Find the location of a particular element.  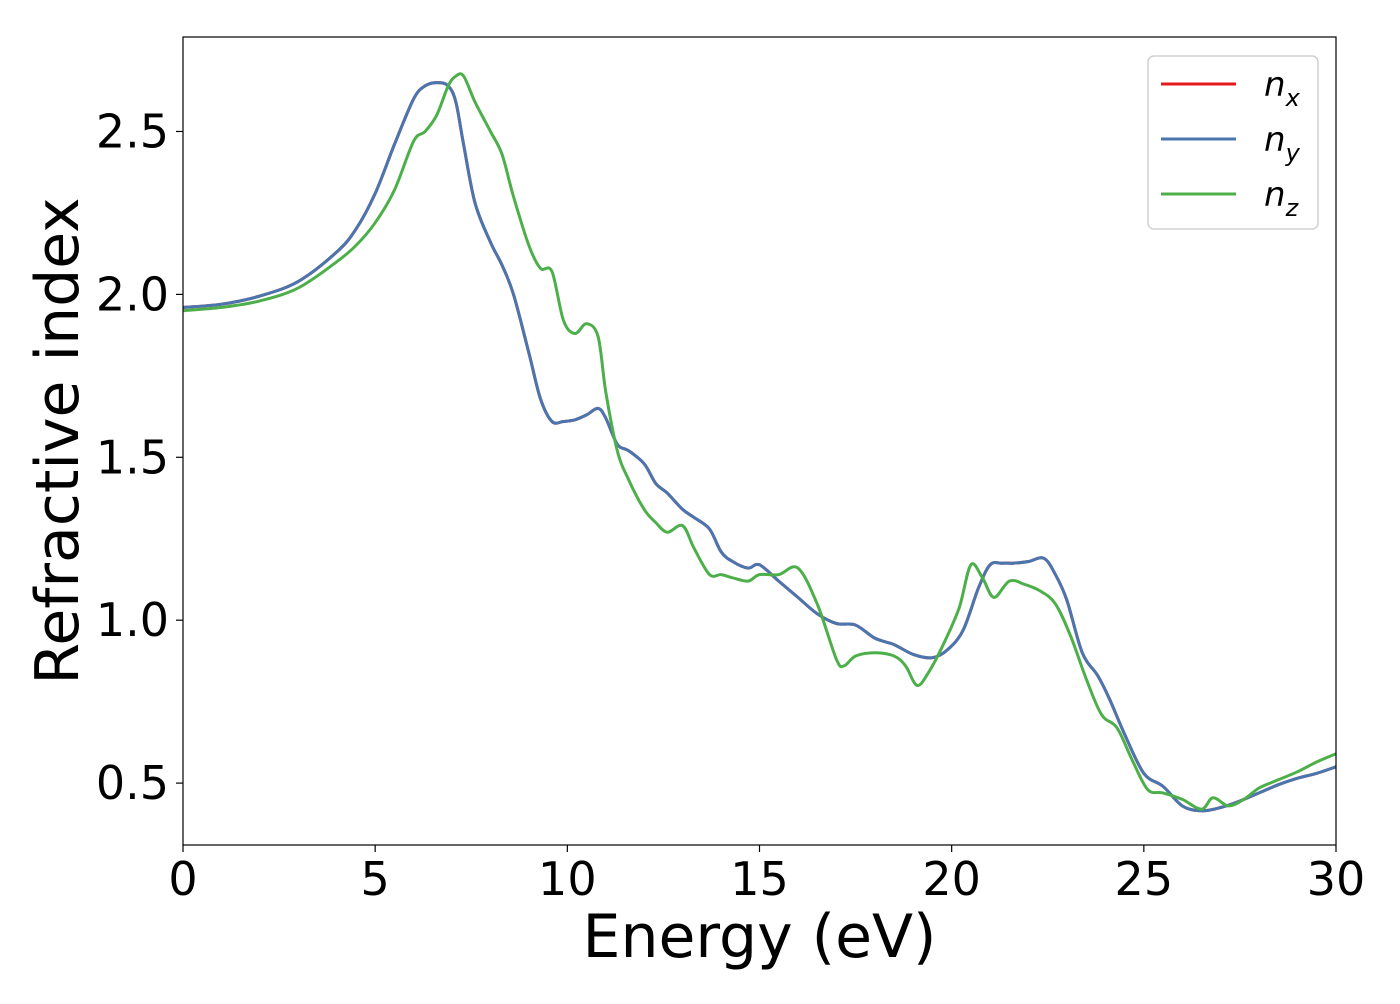

y-tick-label: 0.5 is located at coordinates (132, 783).